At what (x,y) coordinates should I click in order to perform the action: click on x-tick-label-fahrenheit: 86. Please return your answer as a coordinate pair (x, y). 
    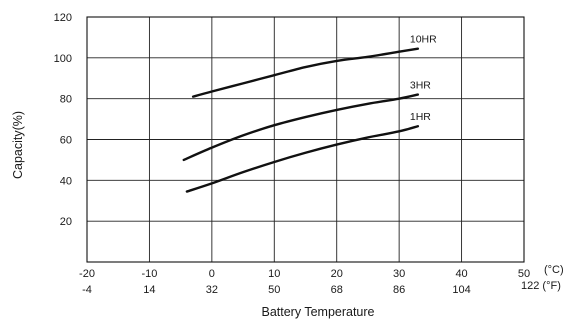
    Looking at the image, I should click on (399, 290).